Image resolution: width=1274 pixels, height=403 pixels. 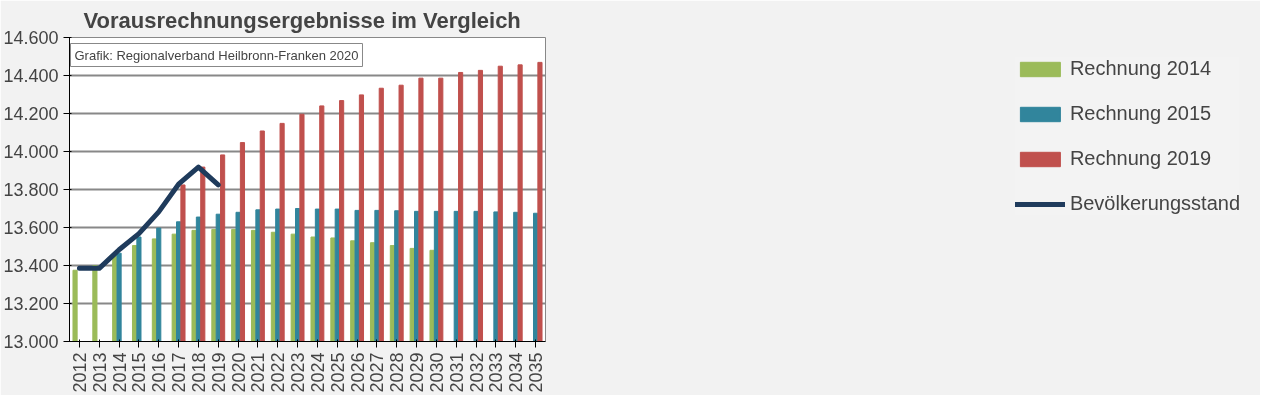 I want to click on annotation: Grafik: Regionalverband Heilbronn-Franken 2020, so click(x=216, y=55).